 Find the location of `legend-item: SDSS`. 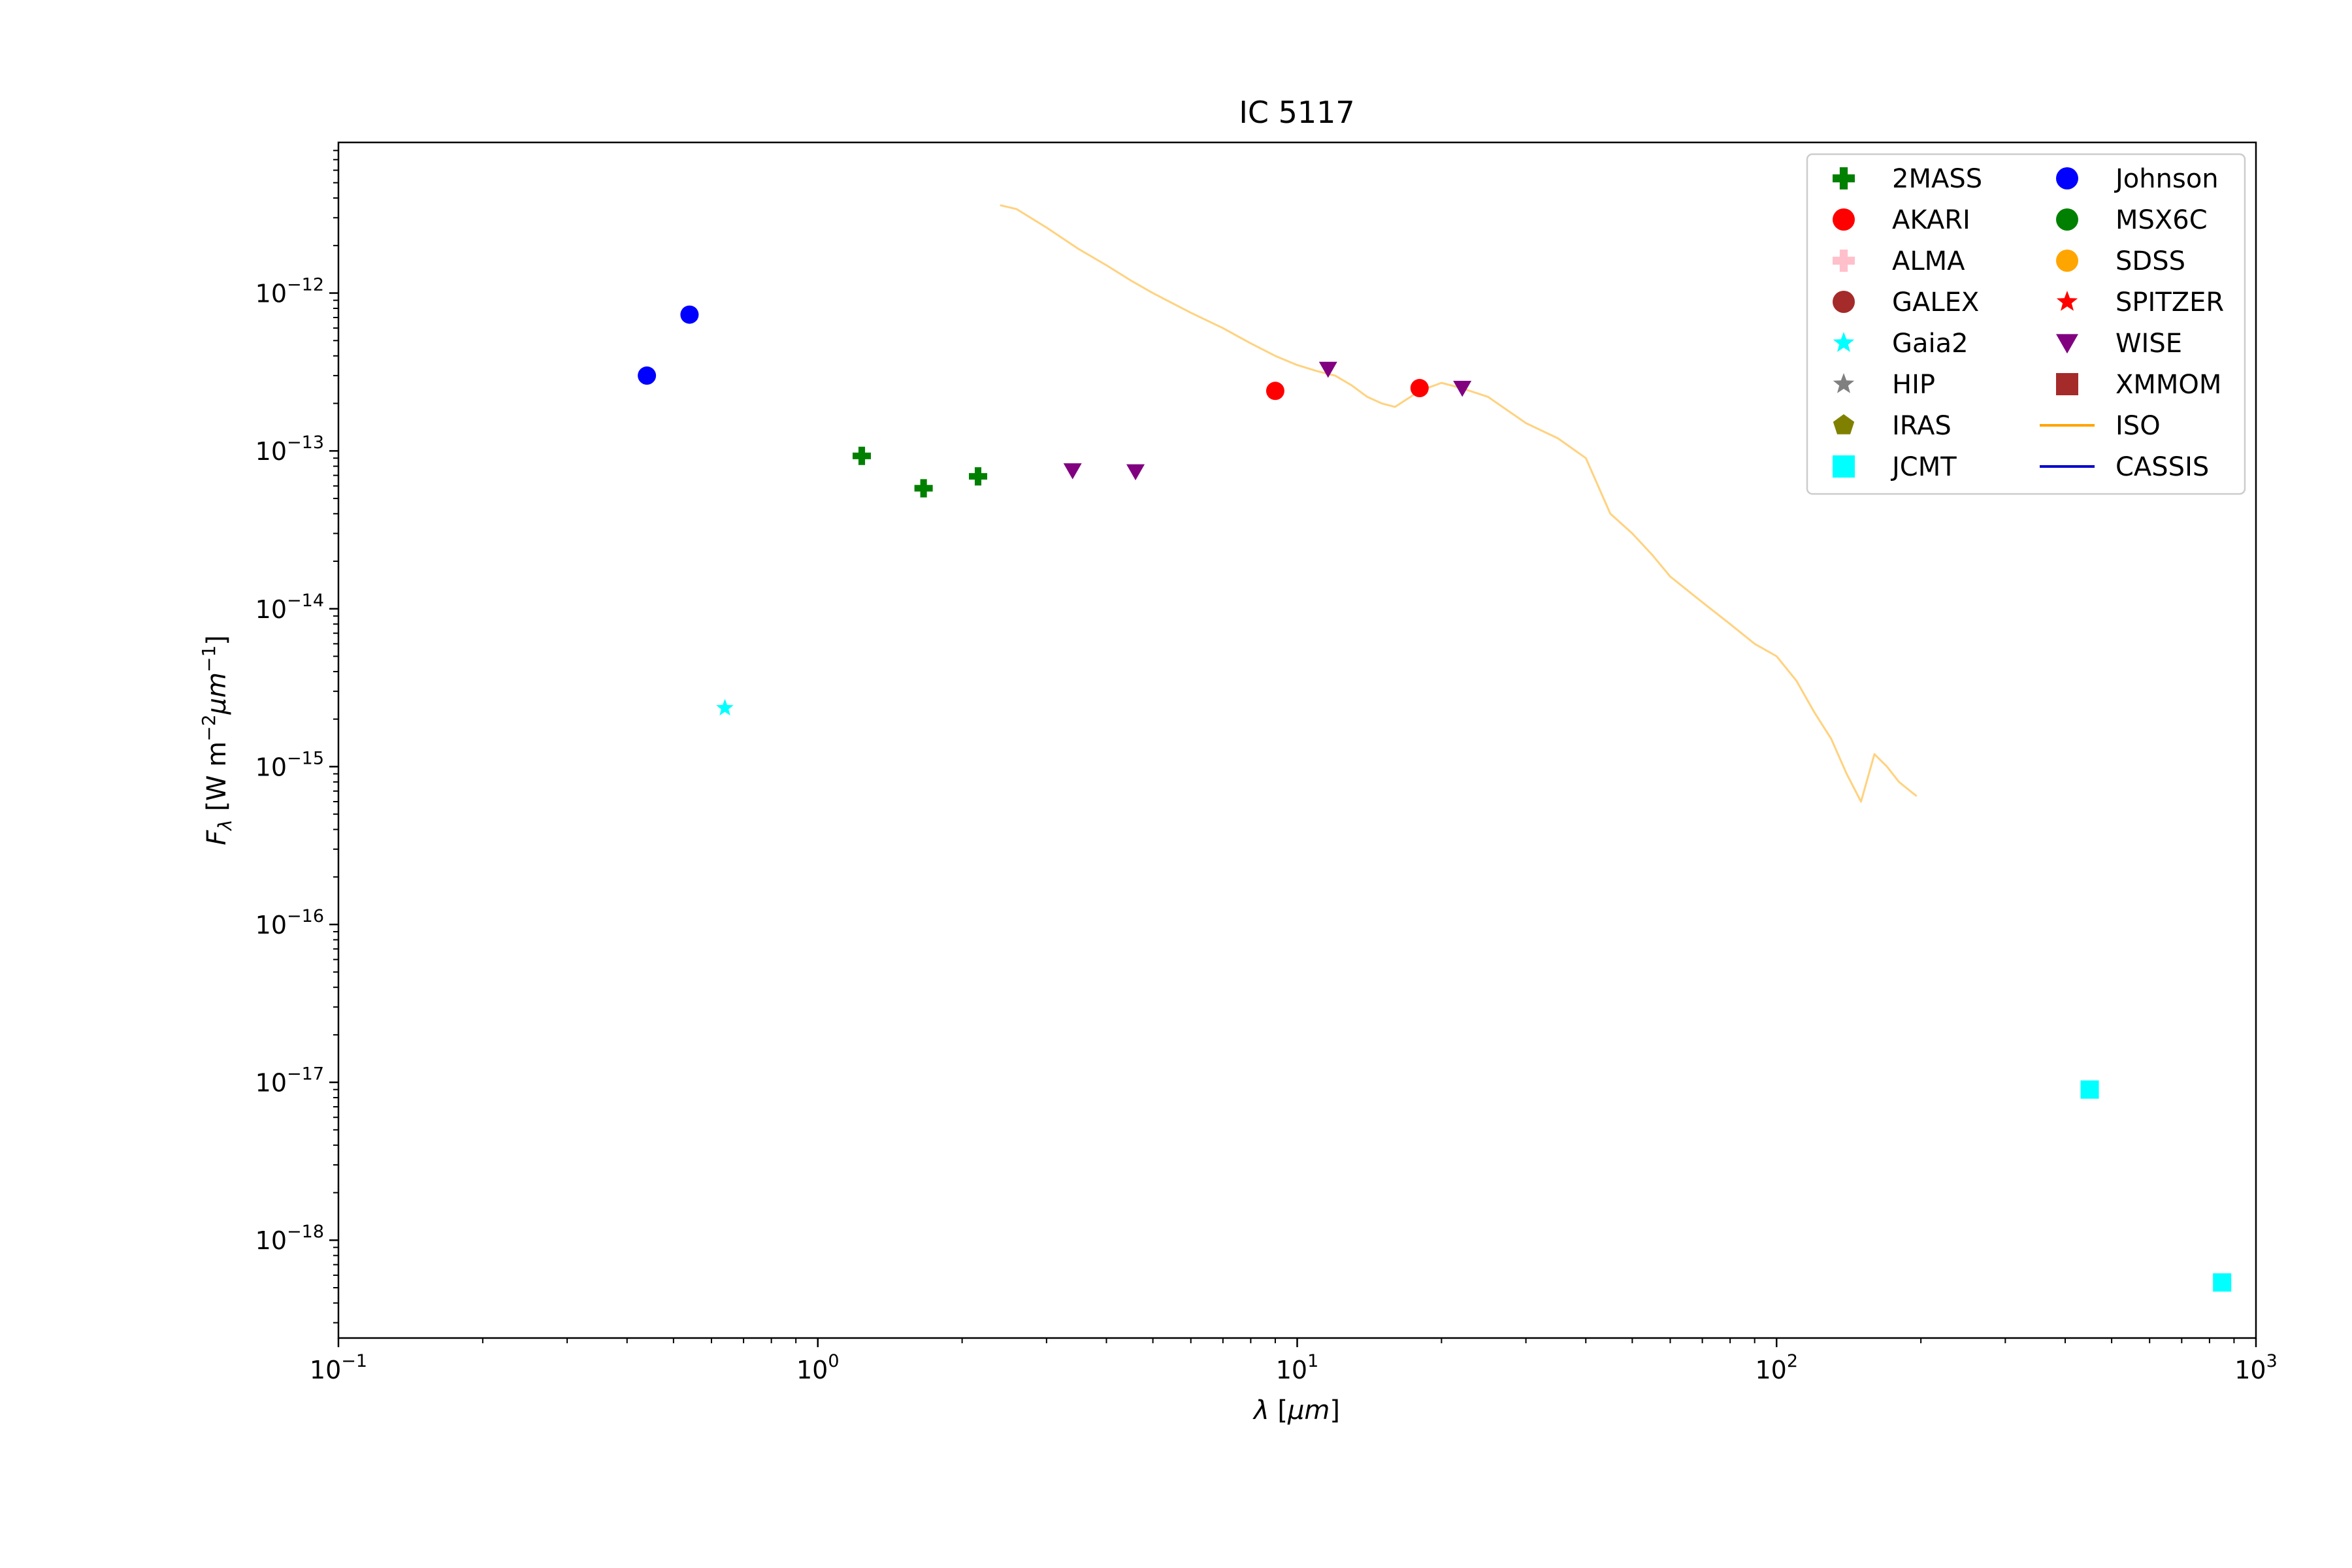

legend-item: SDSS is located at coordinates (2120, 261).